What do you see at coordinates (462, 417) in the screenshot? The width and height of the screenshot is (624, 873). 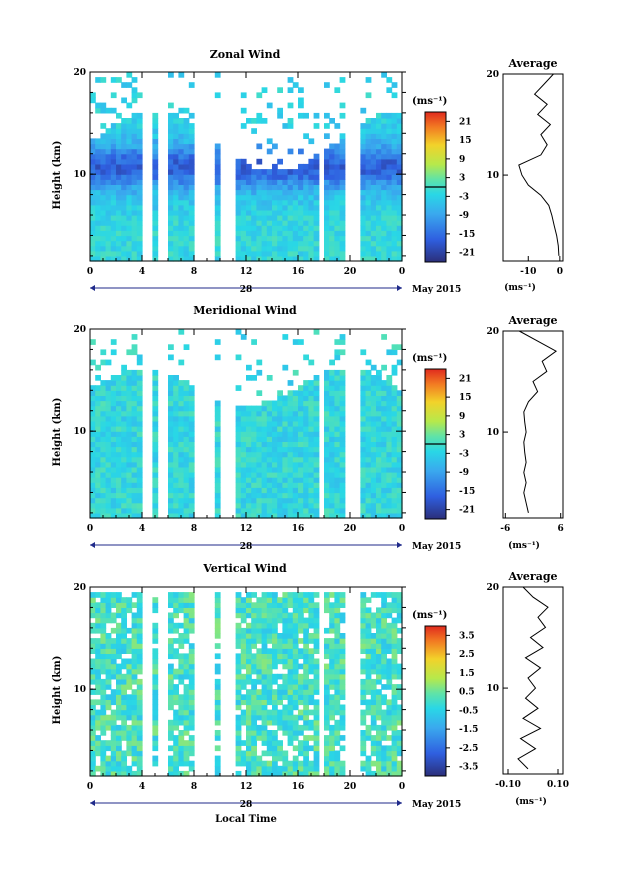 I see `colorbar-tick-label: 9` at bounding box center [462, 417].